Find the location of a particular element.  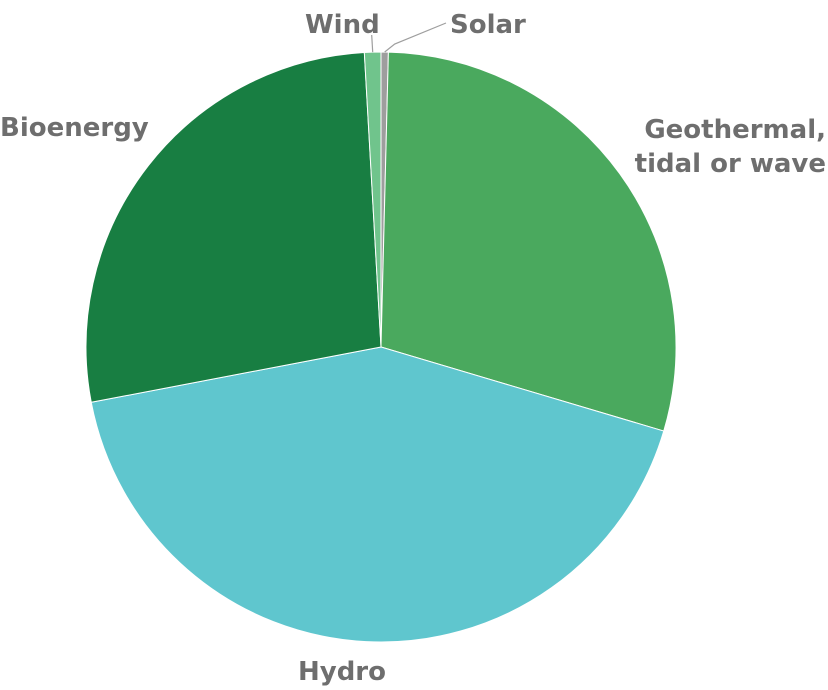

label-line-wind-0: Wind is located at coordinates (342, 25).